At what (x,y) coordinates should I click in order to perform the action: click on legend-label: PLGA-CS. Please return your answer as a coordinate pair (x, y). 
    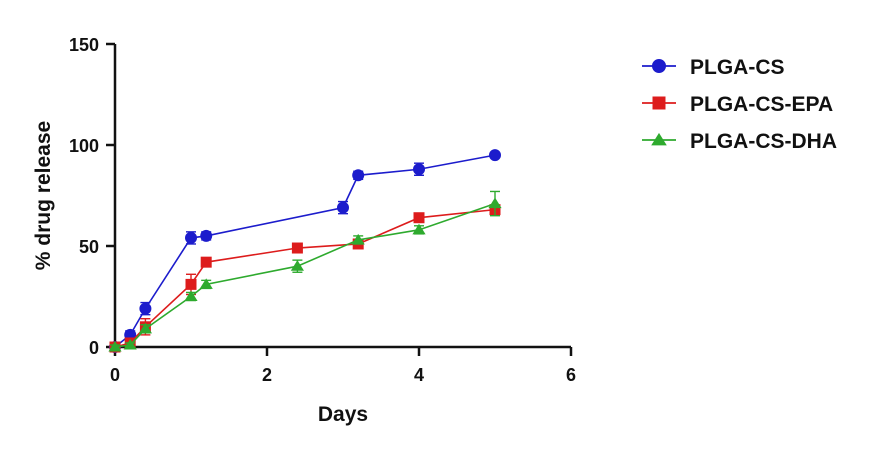
    Looking at the image, I should click on (737, 67).